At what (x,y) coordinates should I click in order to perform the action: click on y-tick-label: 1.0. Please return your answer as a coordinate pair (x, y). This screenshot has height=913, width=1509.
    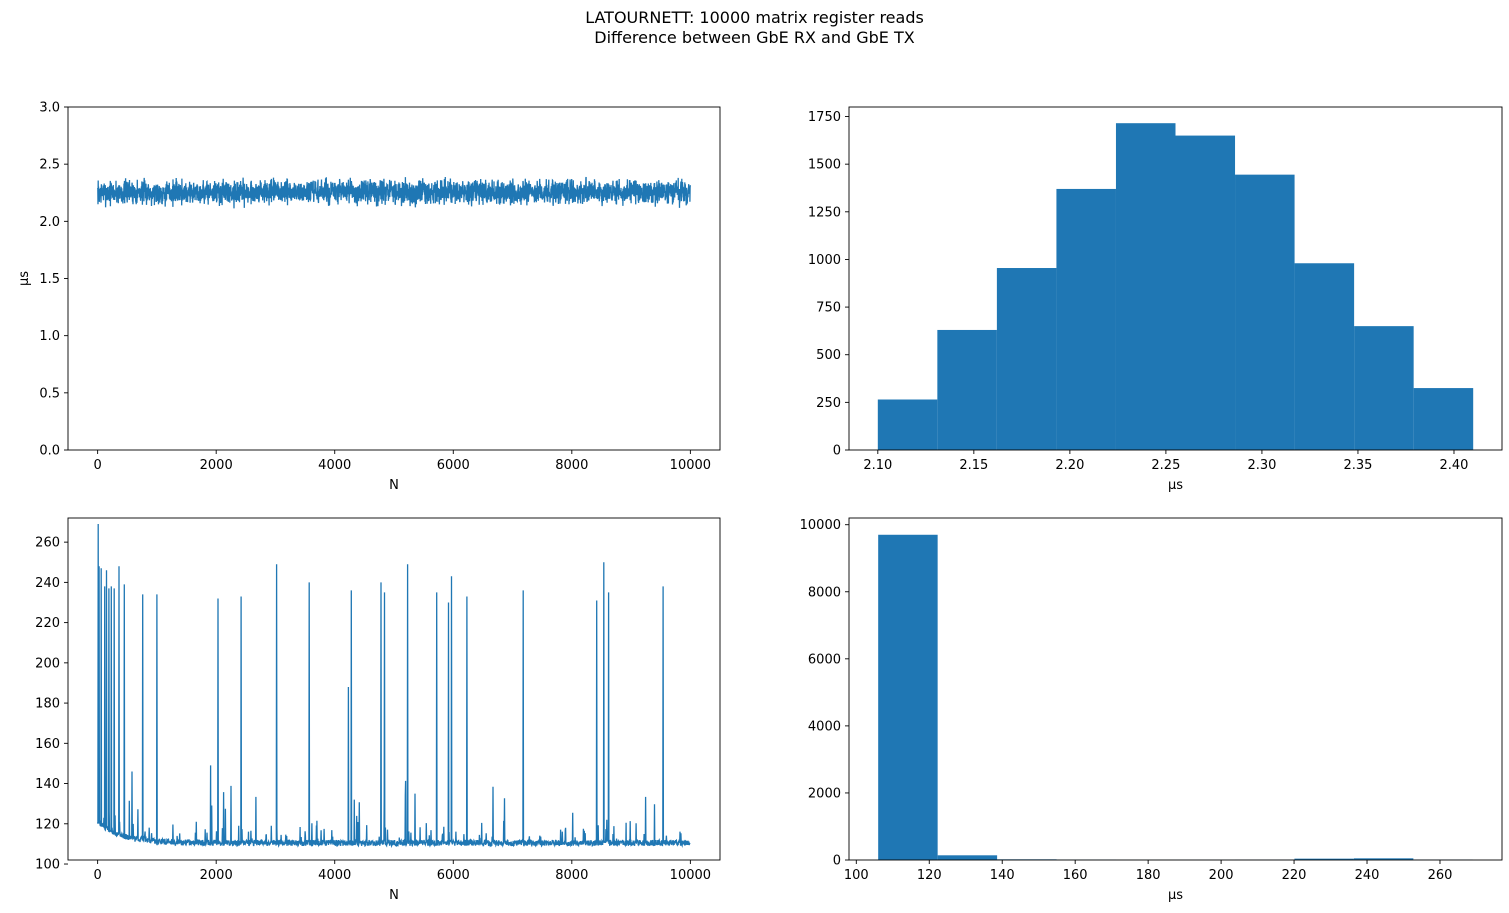
    Looking at the image, I should click on (49, 336).